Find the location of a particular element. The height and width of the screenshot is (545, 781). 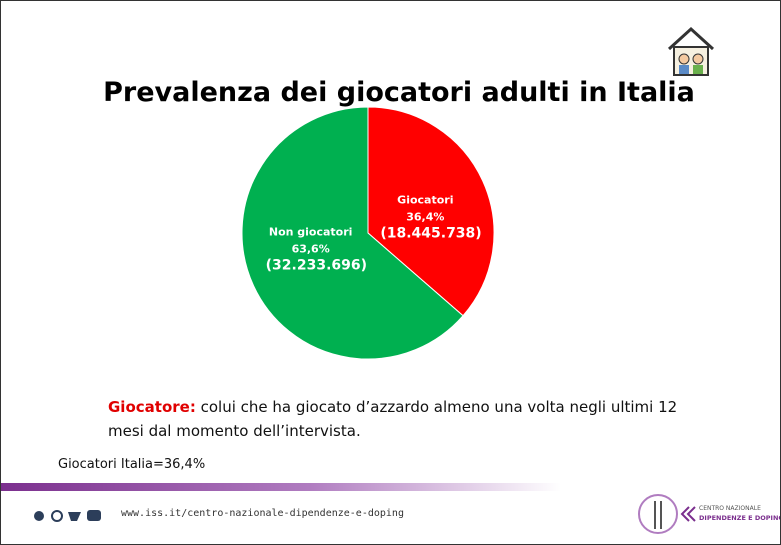

footer-bar is located at coordinates (281, 487).